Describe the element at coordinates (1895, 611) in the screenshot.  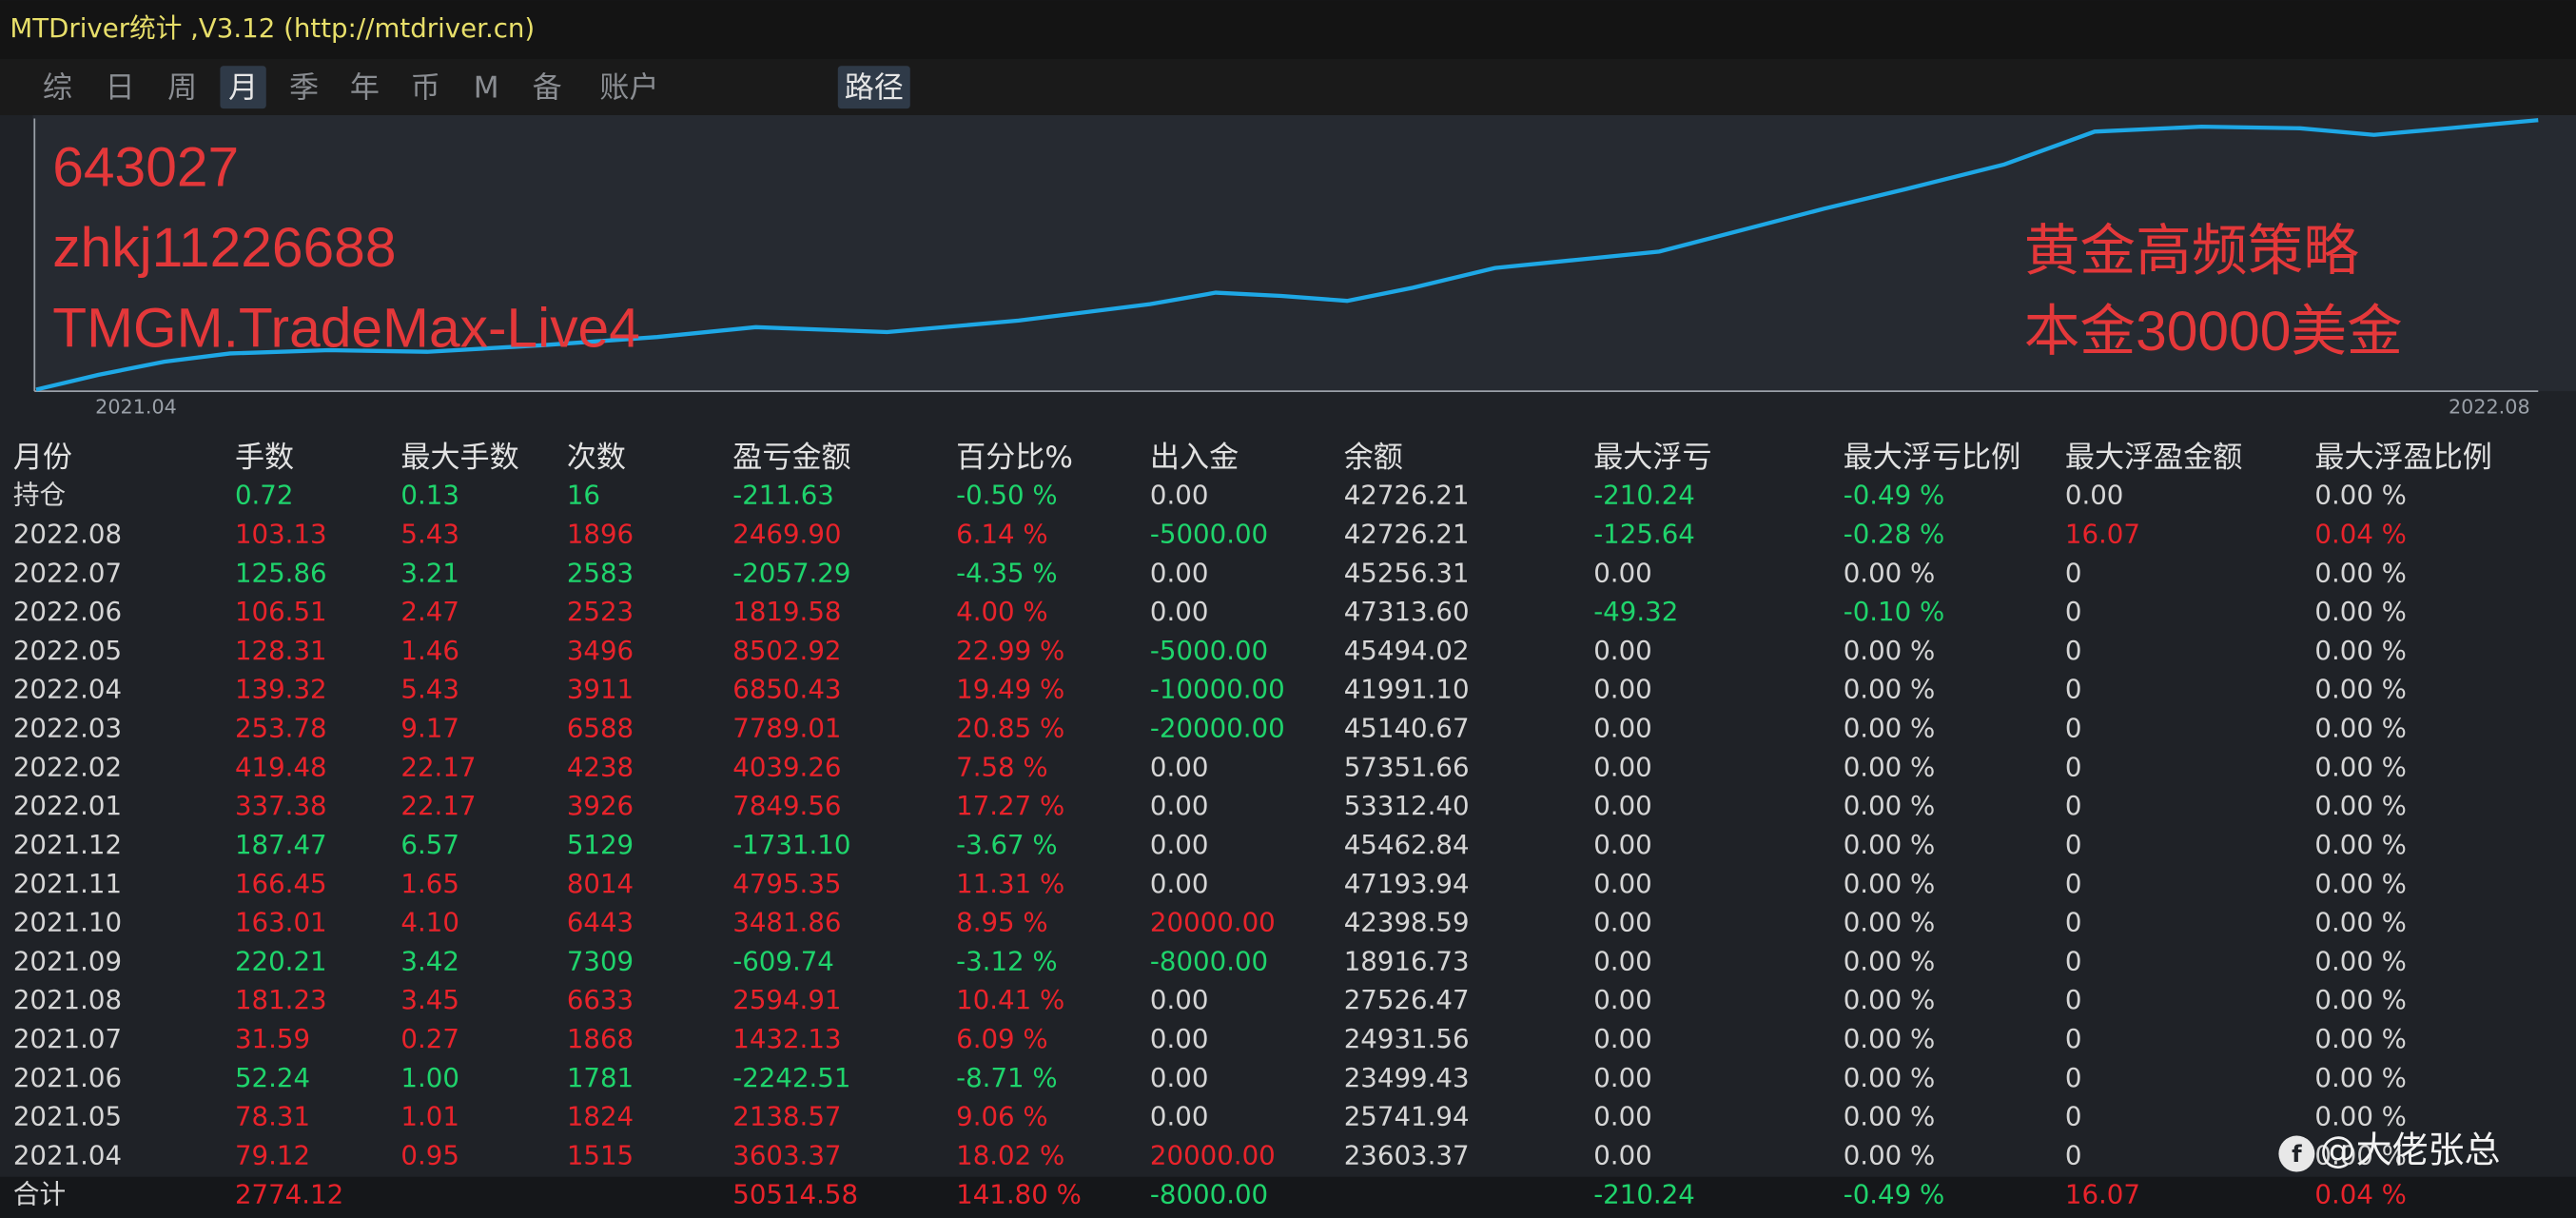
I see `table-cell: -0.10 %` at that location.